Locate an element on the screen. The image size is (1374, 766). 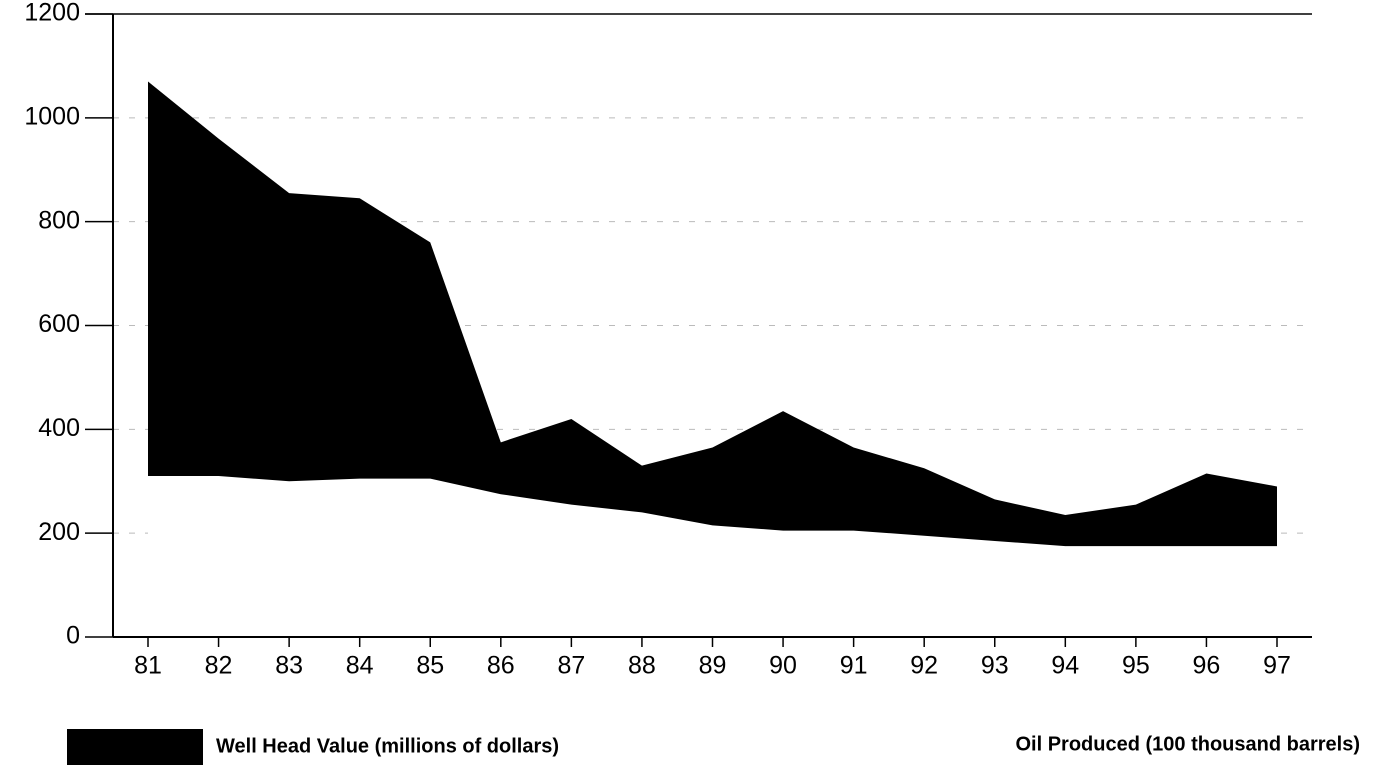
x-tick-label: 83 is located at coordinates (289, 666).